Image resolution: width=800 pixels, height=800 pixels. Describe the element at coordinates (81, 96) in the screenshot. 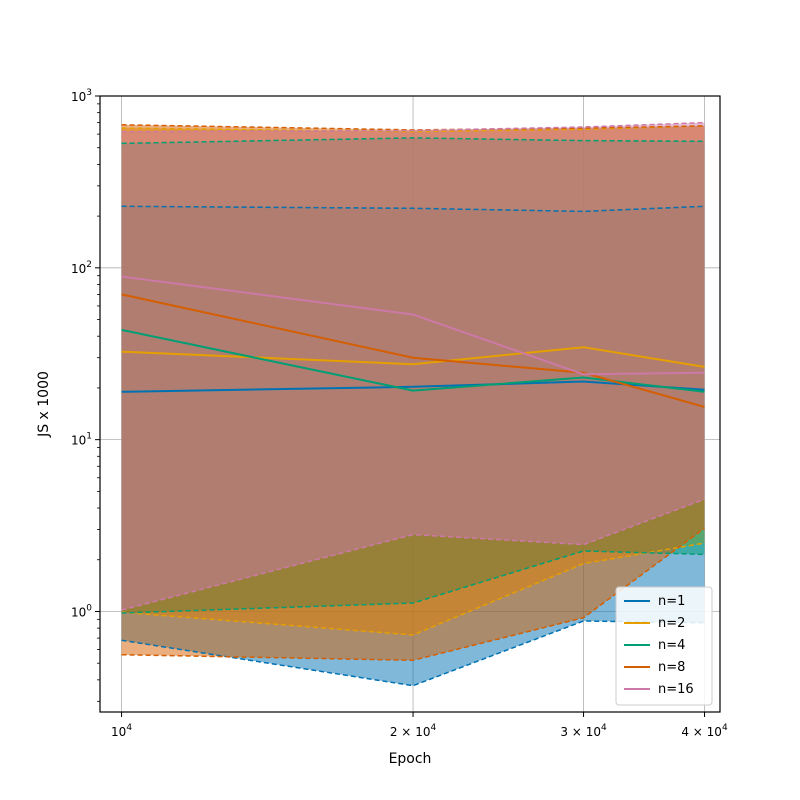

I see `y-tick-label: 10³` at that location.